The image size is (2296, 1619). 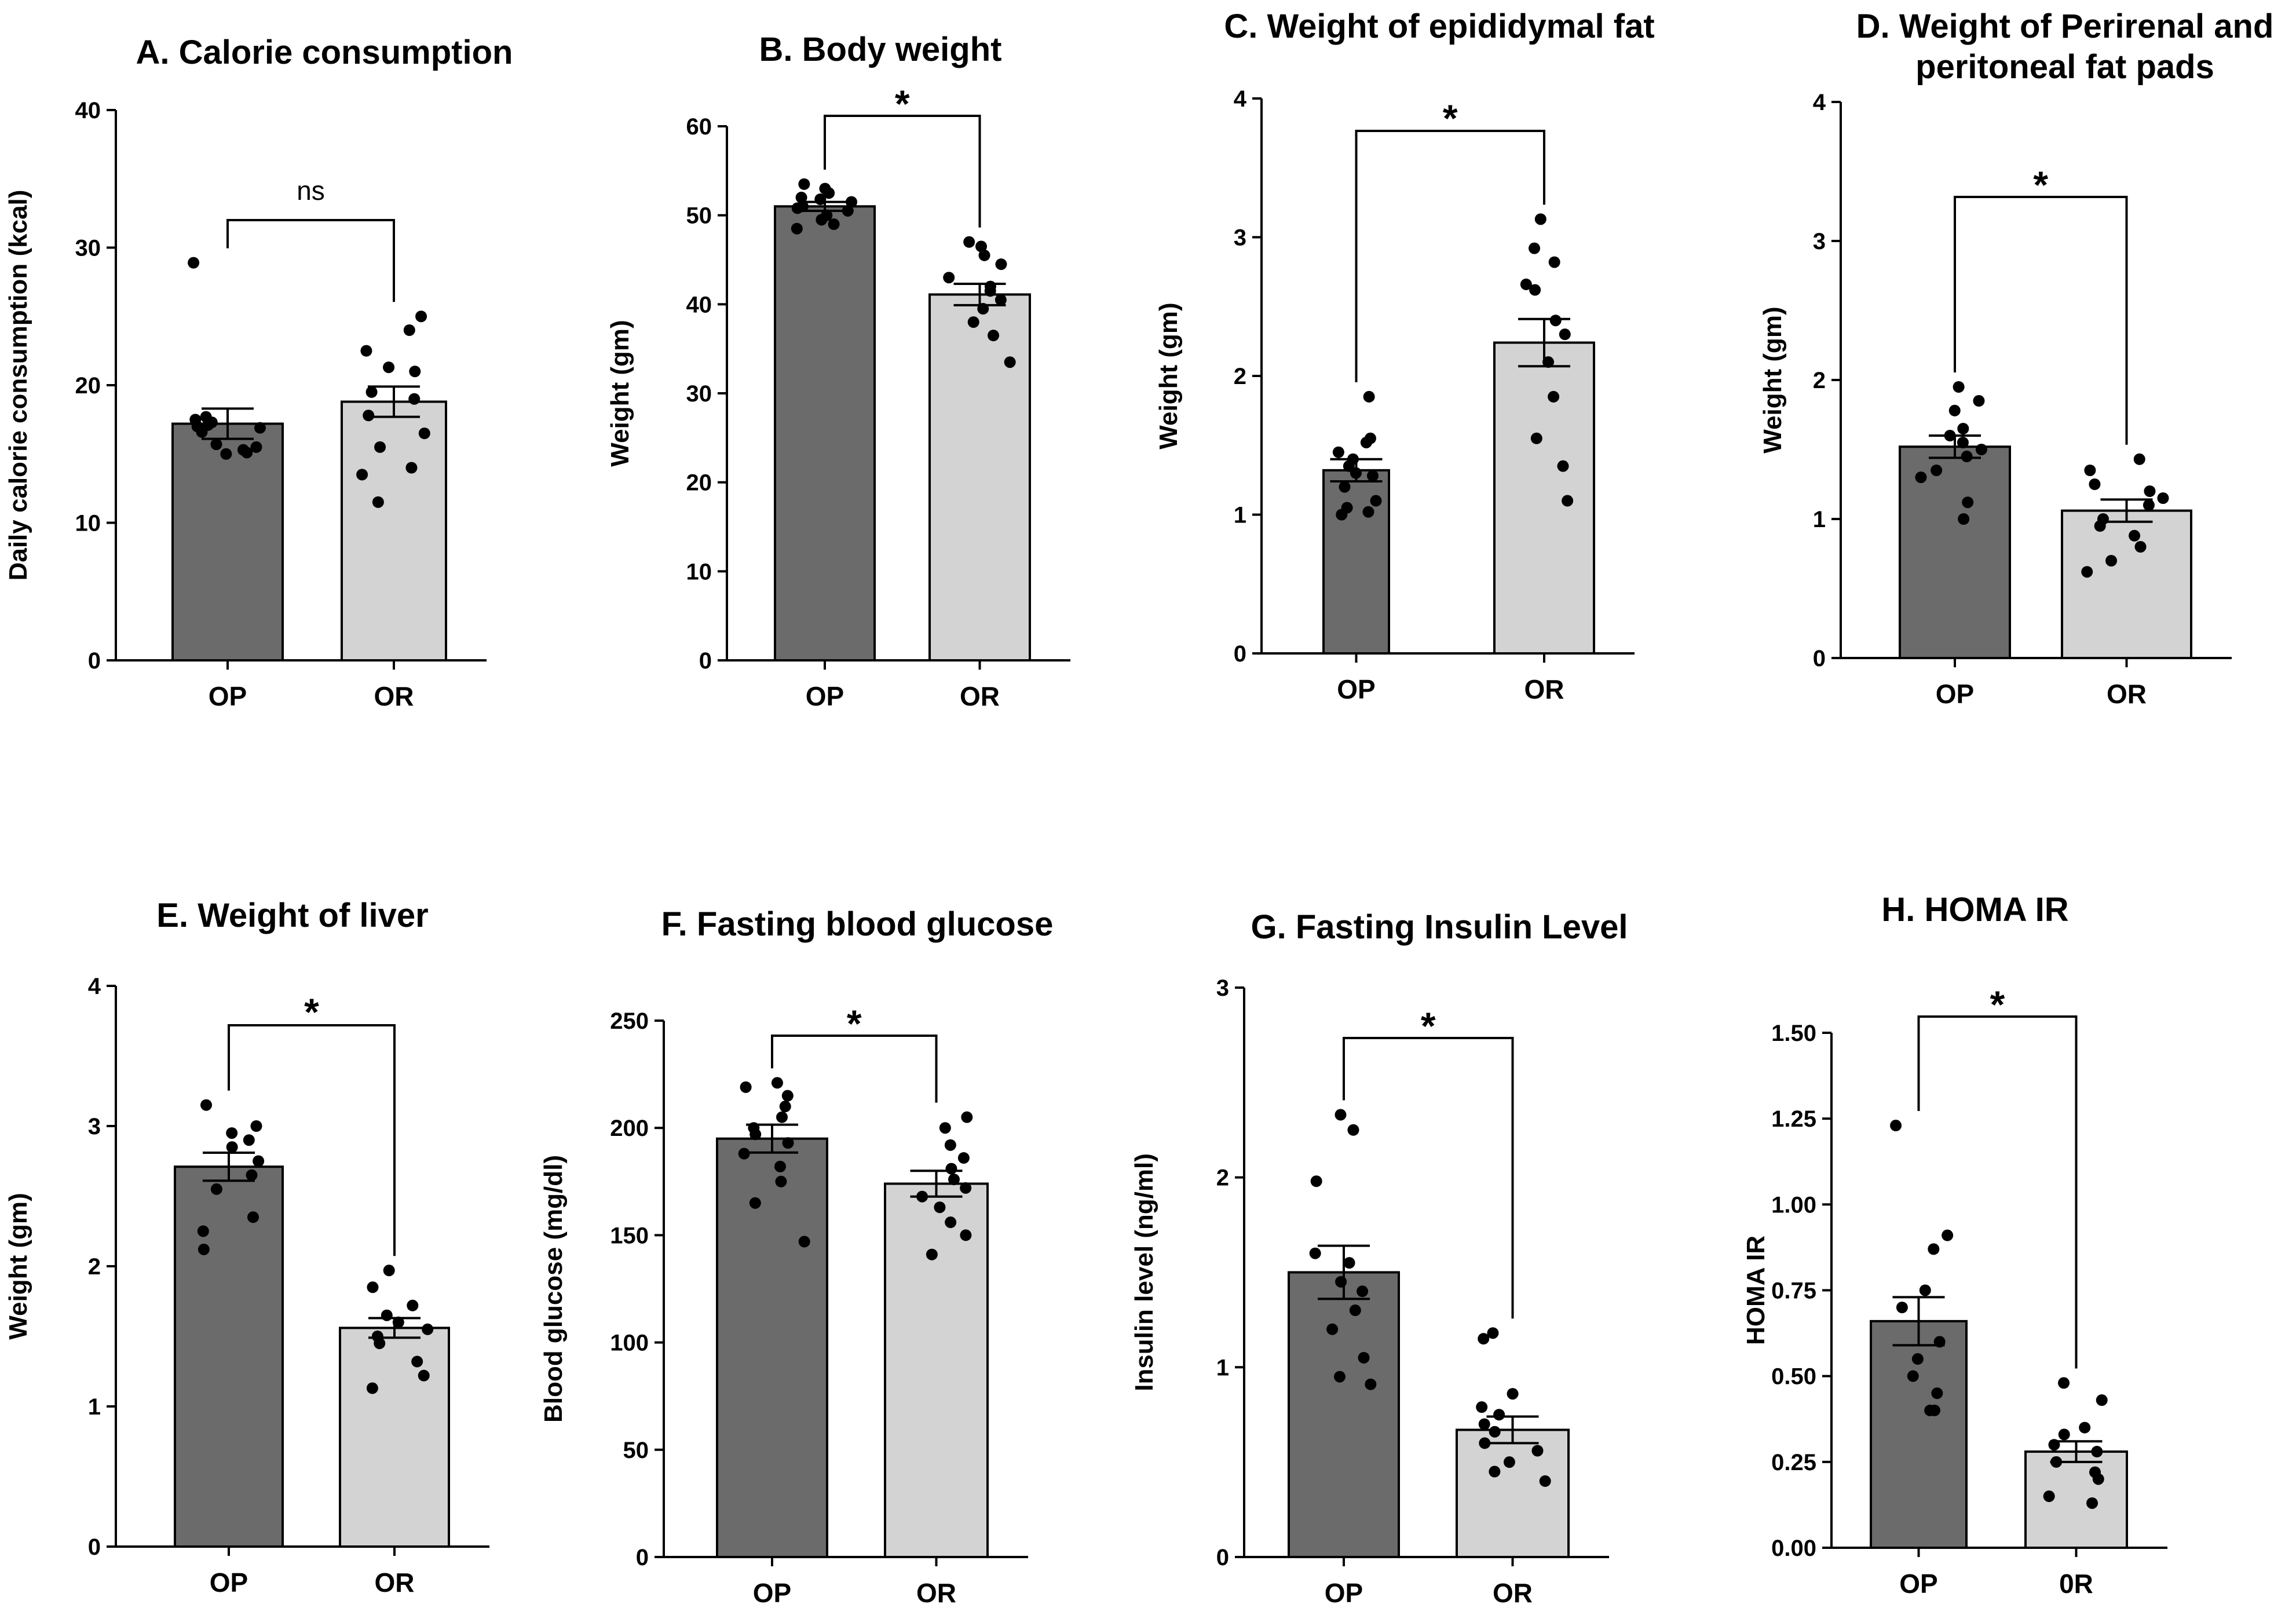 What do you see at coordinates (1819, 519) in the screenshot?
I see `chart-d-y-tick-label: 1` at bounding box center [1819, 519].